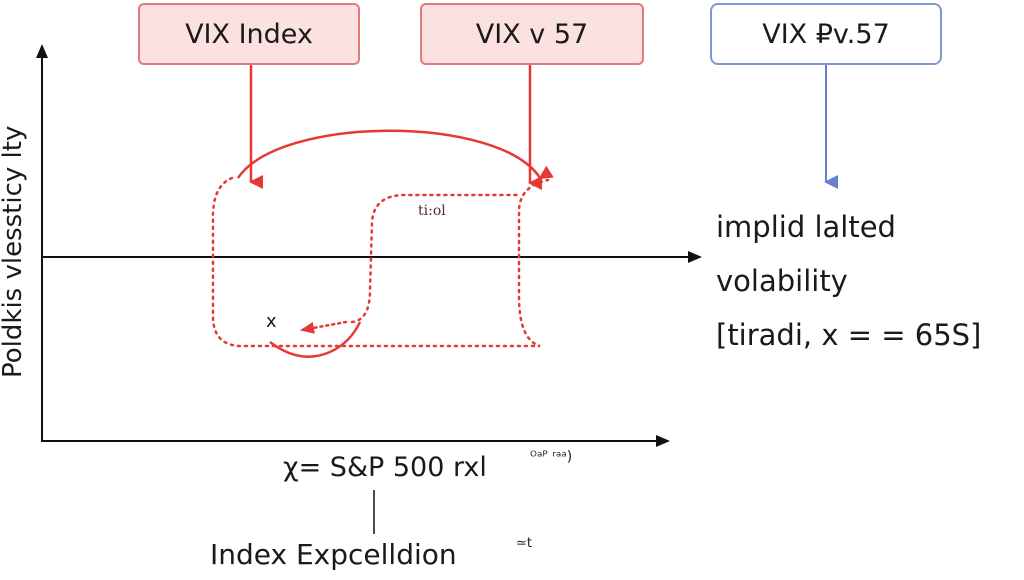 Image resolution: width=1024 pixels, height=580 pixels. Describe the element at coordinates (271, 321) in the screenshot. I see `x-marker-label: x` at that location.